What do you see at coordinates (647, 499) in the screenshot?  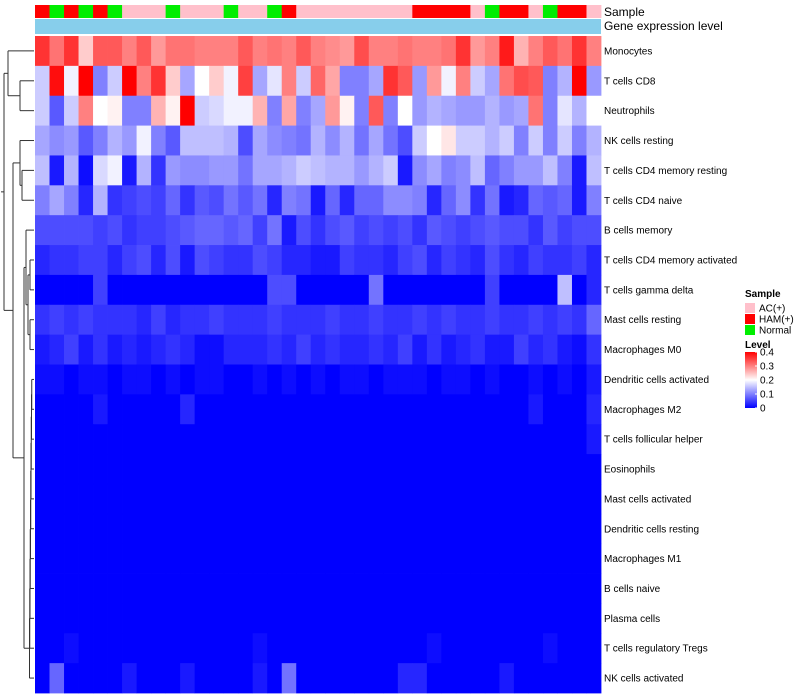 I see `row-label: Mast cells activated` at bounding box center [647, 499].